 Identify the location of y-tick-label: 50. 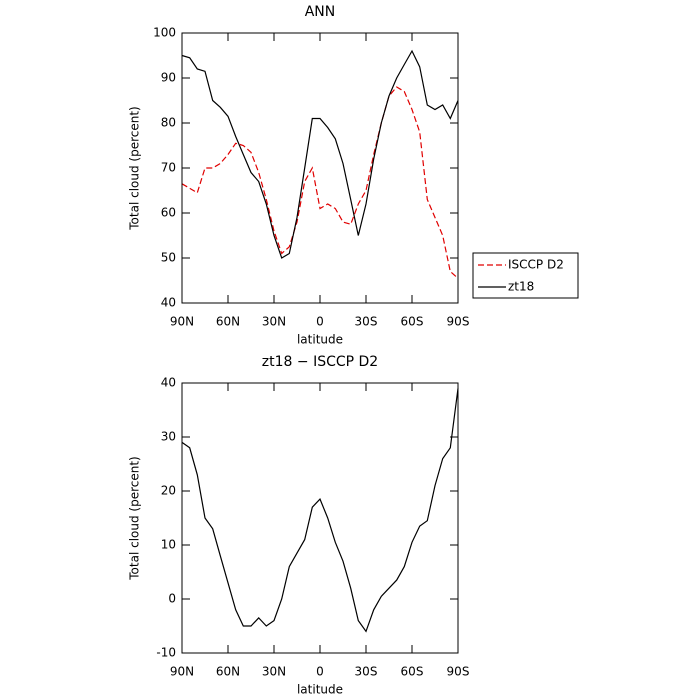
(168, 258).